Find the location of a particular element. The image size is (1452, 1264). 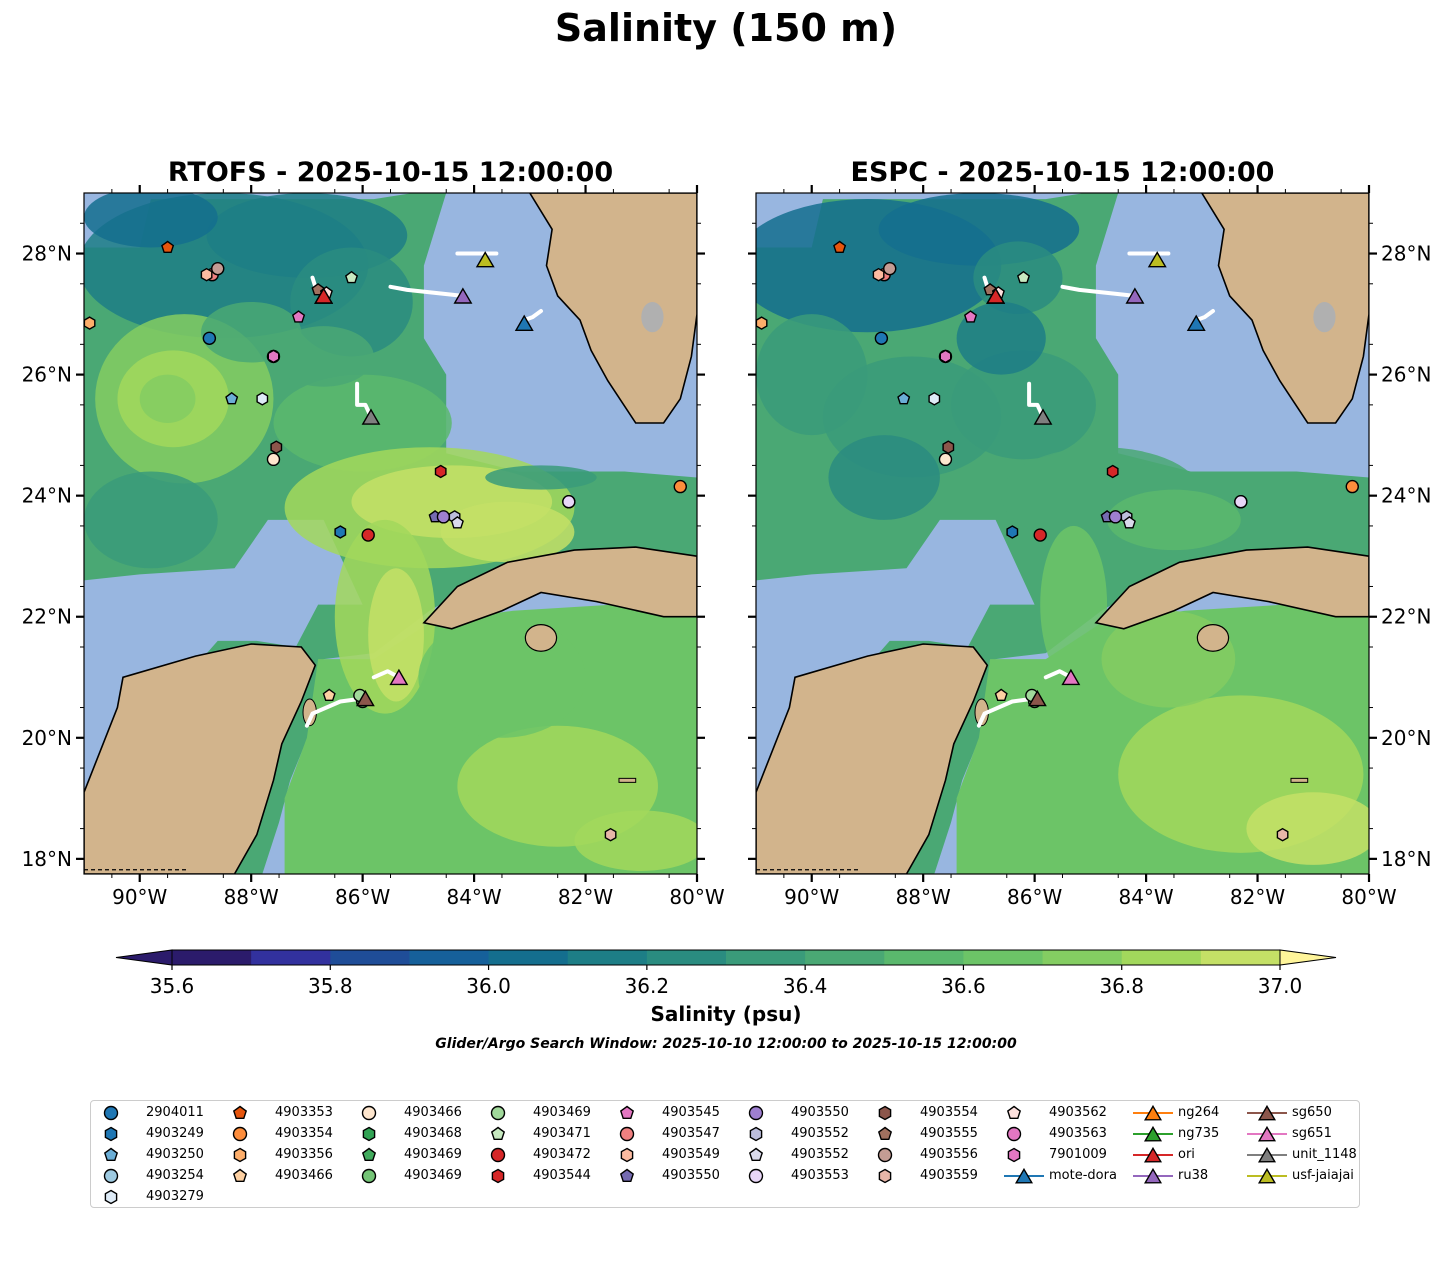

lat-tick-label: 26°N is located at coordinates (47, 375).